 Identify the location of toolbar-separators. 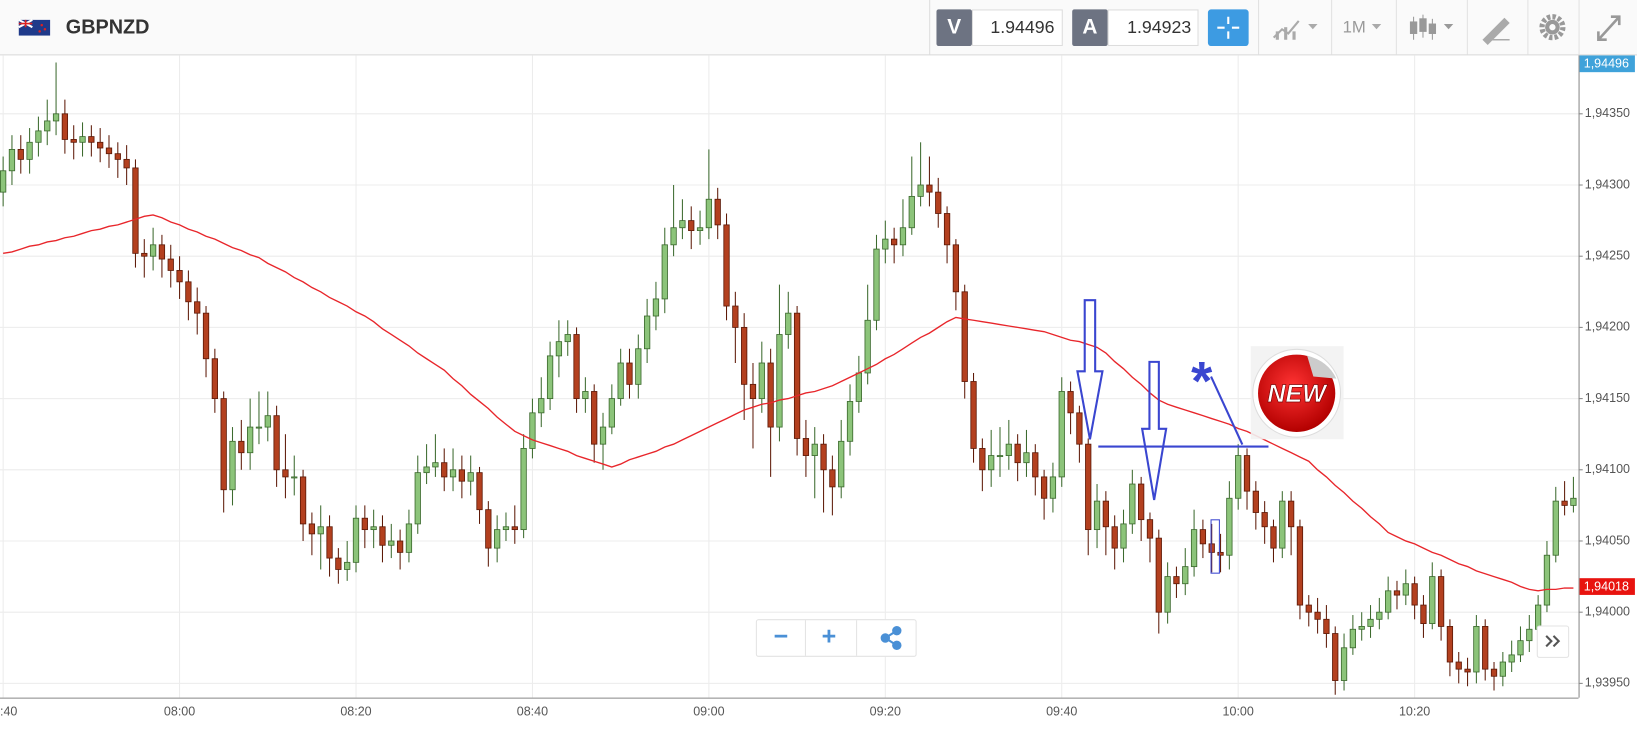
(1419, 27).